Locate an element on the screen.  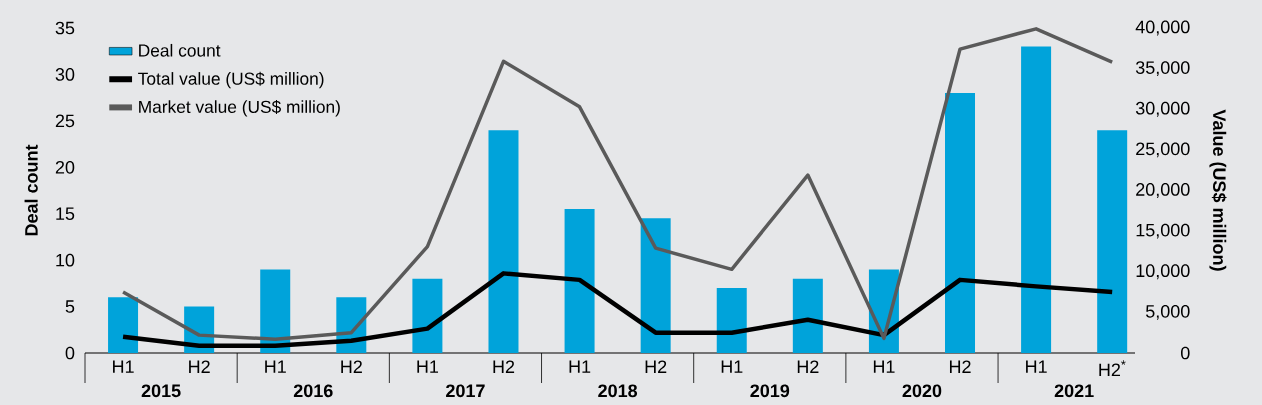
line-series is located at coordinates (617, 309).